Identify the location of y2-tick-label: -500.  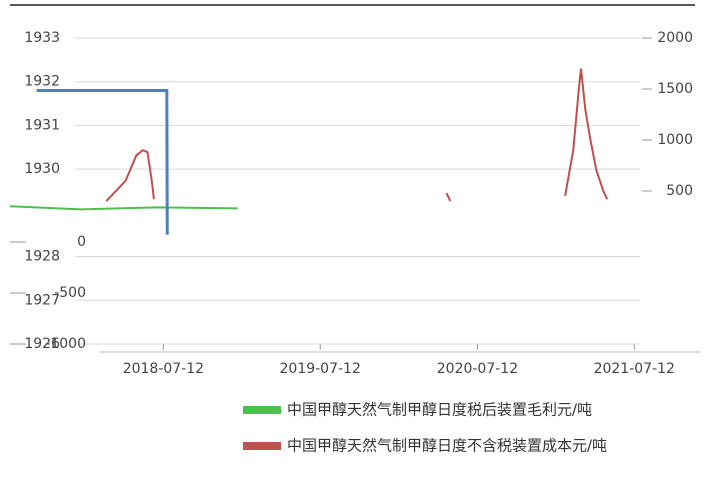
(70, 293).